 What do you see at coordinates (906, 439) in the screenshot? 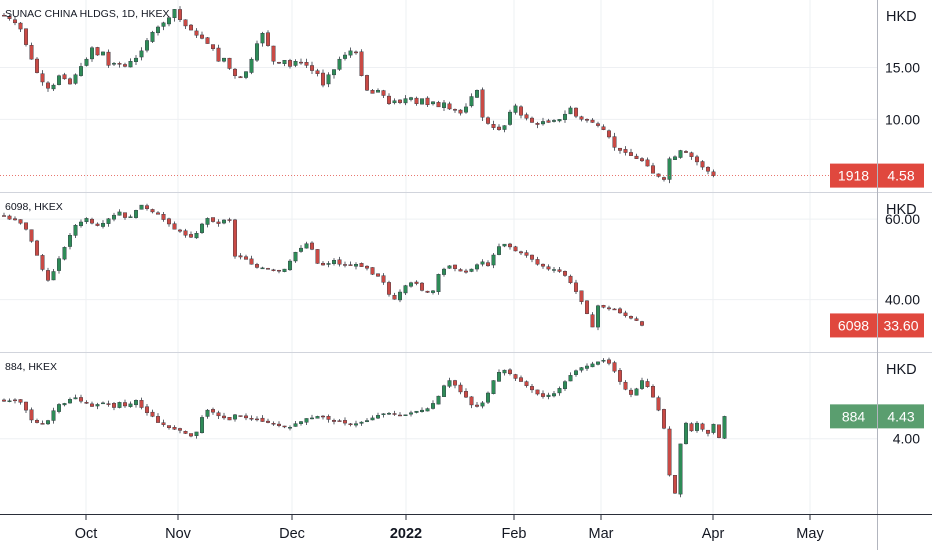
I see `y-tick-label: 4.00` at bounding box center [906, 439].